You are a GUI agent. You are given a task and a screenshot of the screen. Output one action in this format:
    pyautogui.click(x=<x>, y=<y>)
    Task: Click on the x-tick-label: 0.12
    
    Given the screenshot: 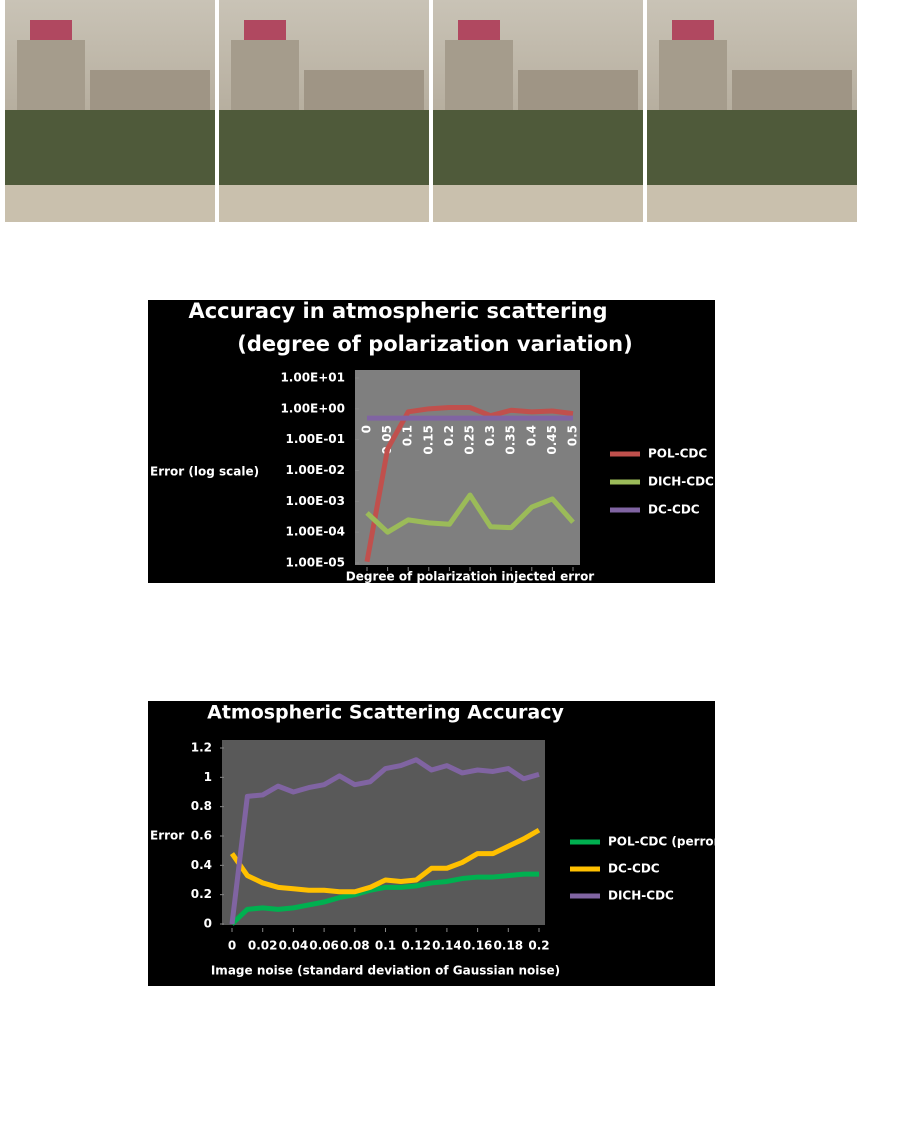 What is the action you would take?
    pyautogui.click(x=416, y=946)
    